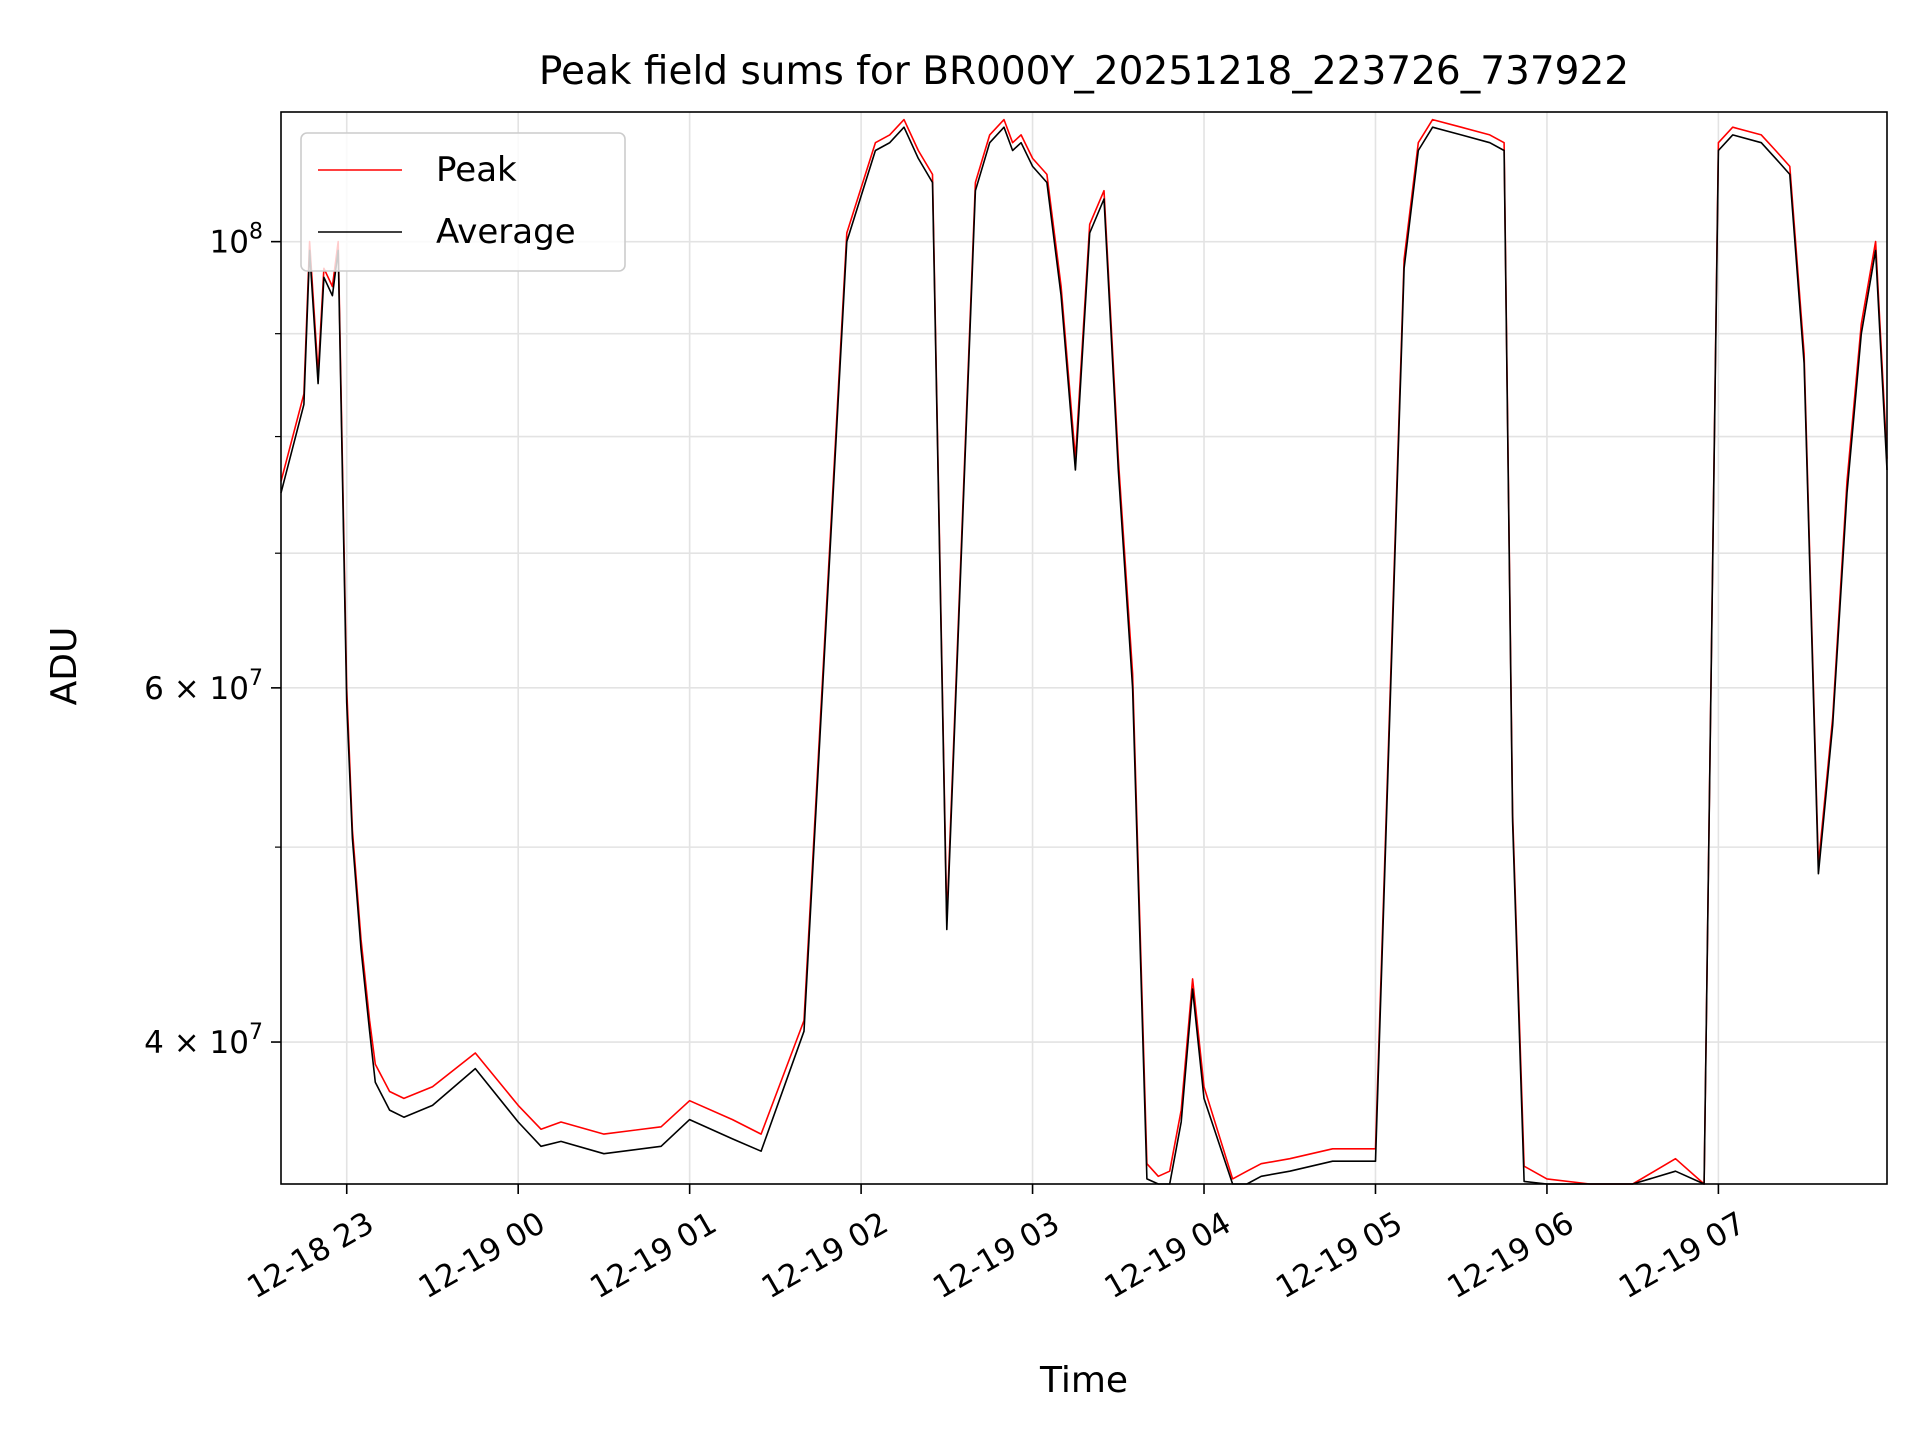 This screenshot has width=1920, height=1440. I want to click on y-axis: 4 × 107 6 × 107 108, so click(212, 640).